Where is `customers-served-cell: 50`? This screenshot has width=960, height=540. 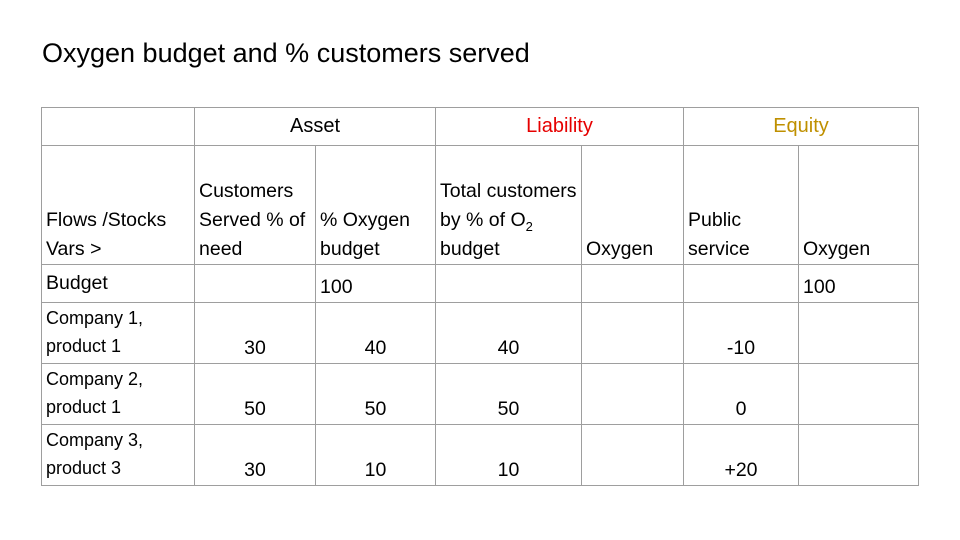
customers-served-cell: 50 is located at coordinates (255, 394).